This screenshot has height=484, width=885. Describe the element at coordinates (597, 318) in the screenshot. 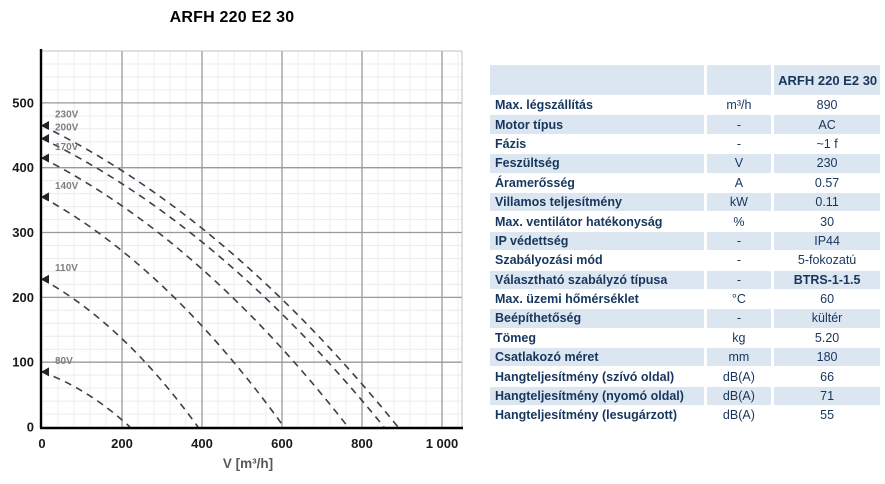

I see `spec-label: Beépíthetőség` at that location.